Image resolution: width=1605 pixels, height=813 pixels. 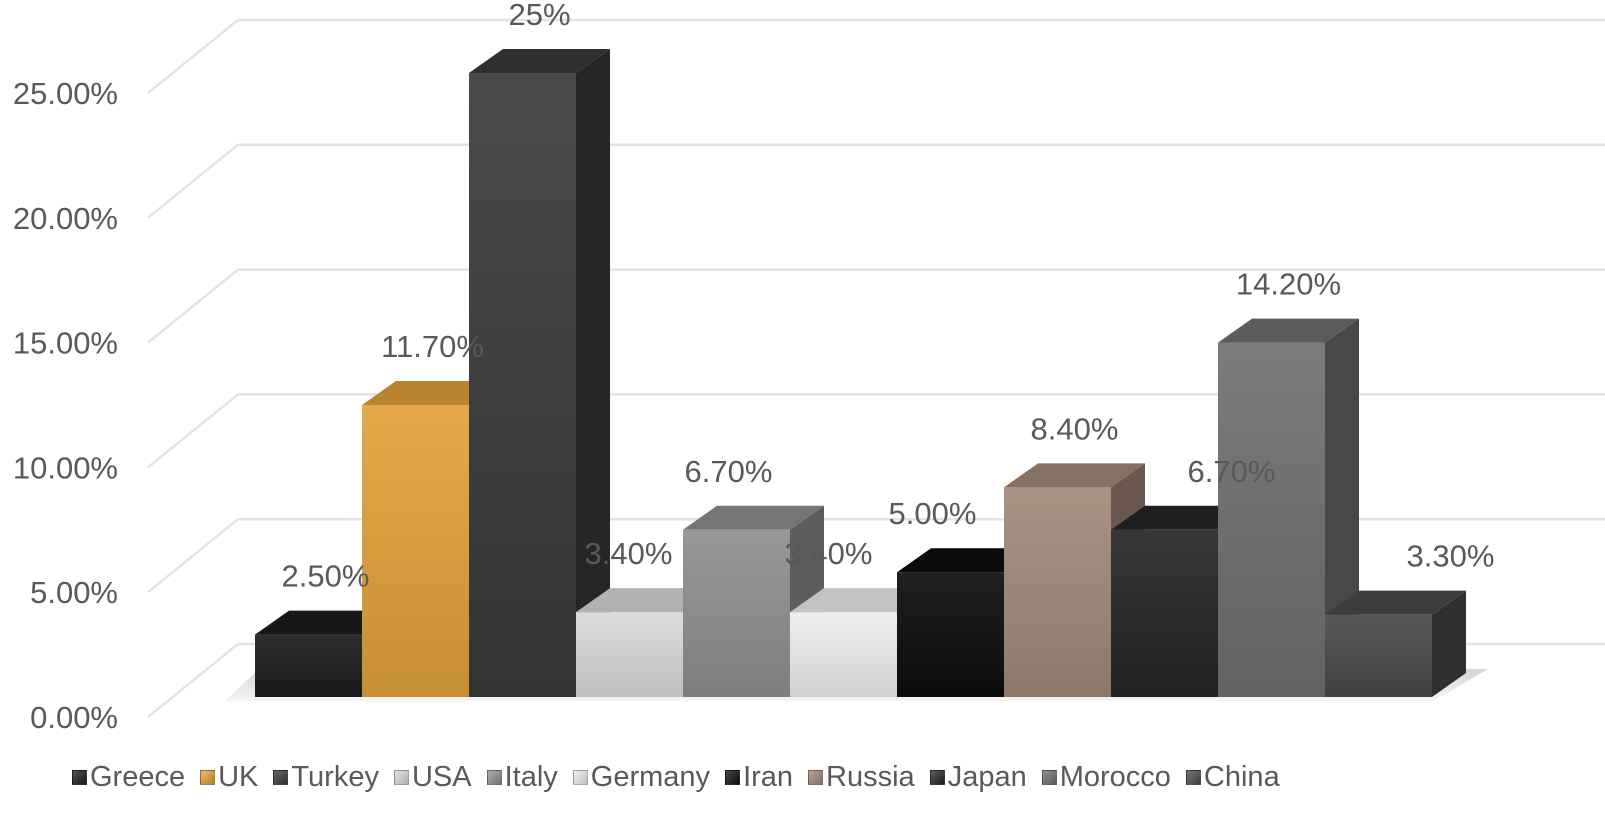 I want to click on legend-label: Russia, so click(x=870, y=776).